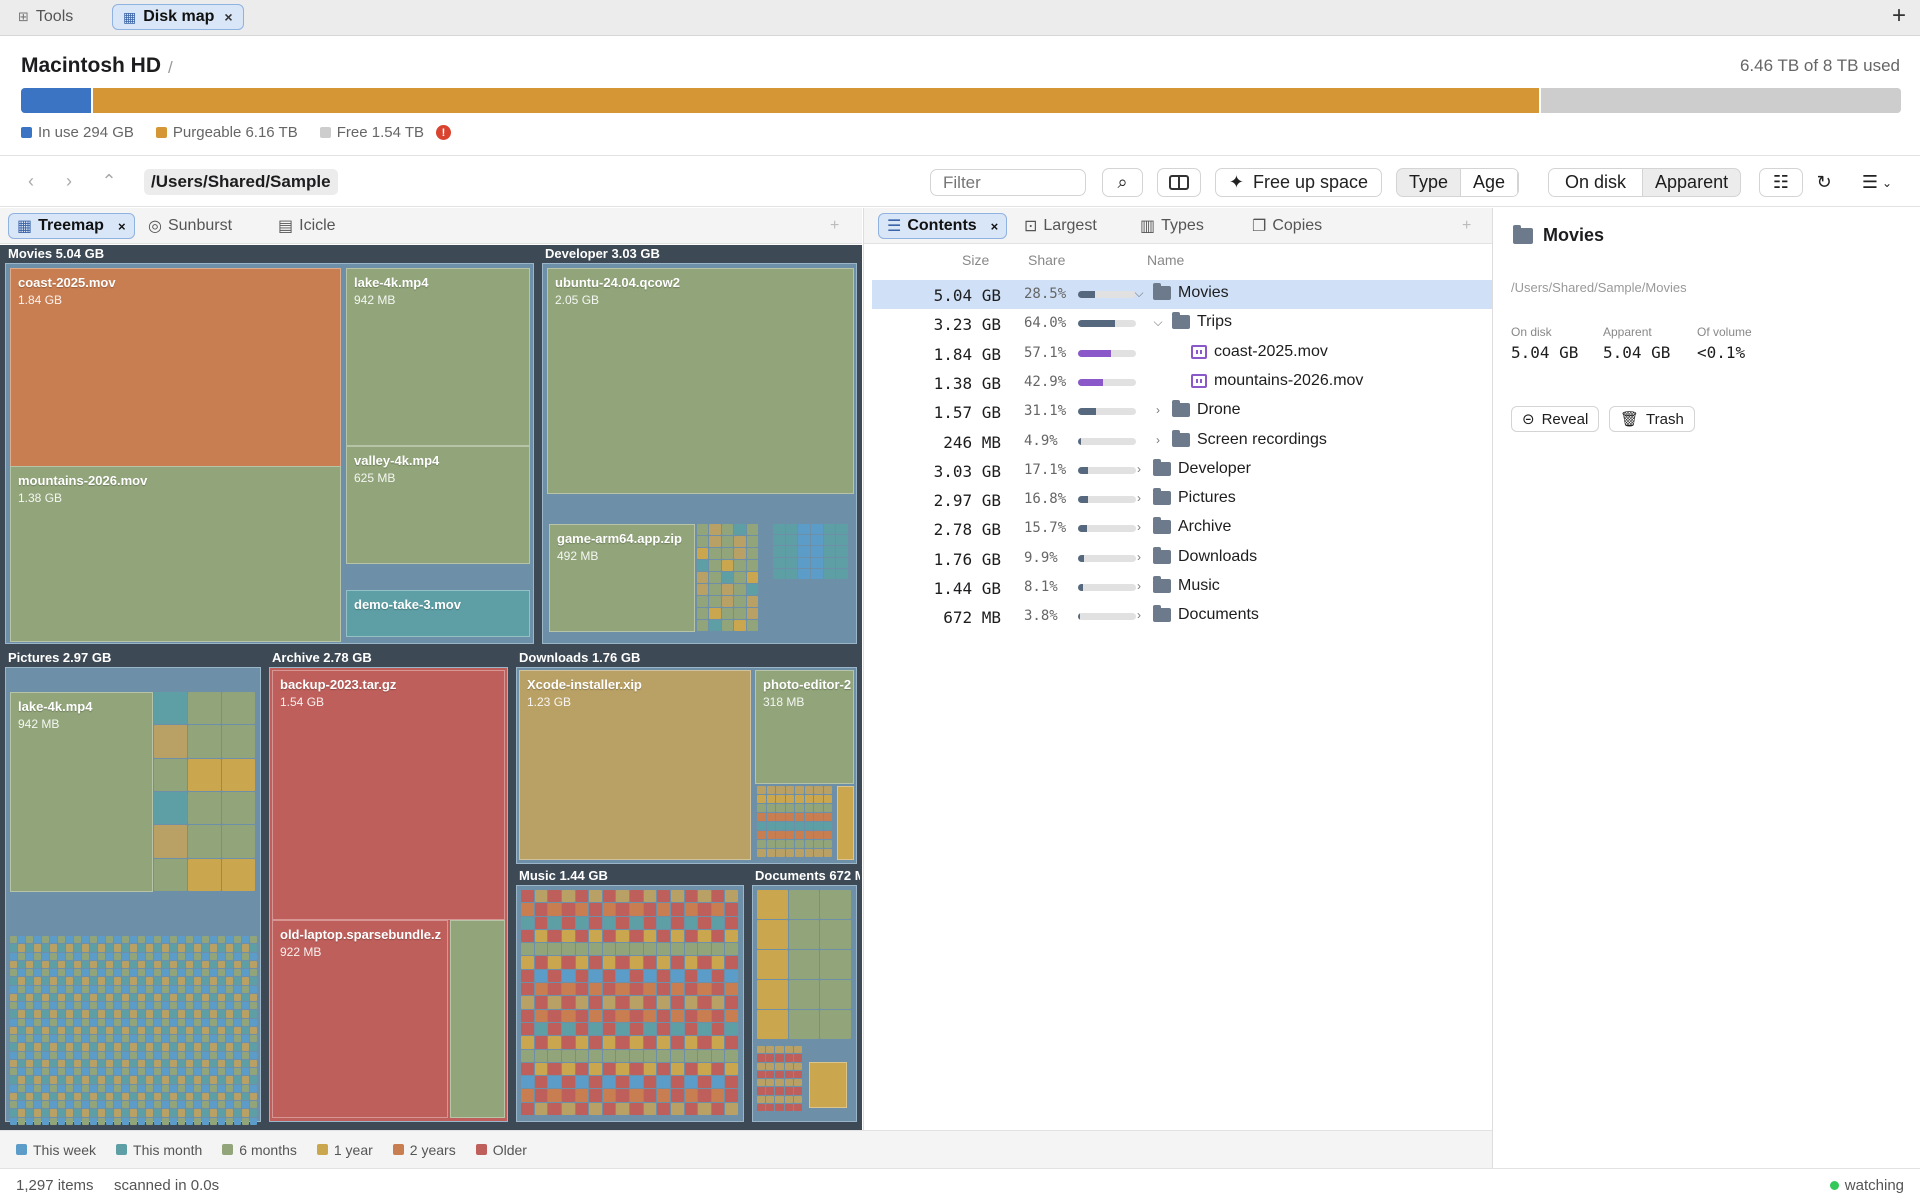 Image resolution: width=1920 pixels, height=1200 pixels. Describe the element at coordinates (175, 554) in the screenshot. I see `treemap-file: mountains-2026.mov 1.38 GB` at that location.